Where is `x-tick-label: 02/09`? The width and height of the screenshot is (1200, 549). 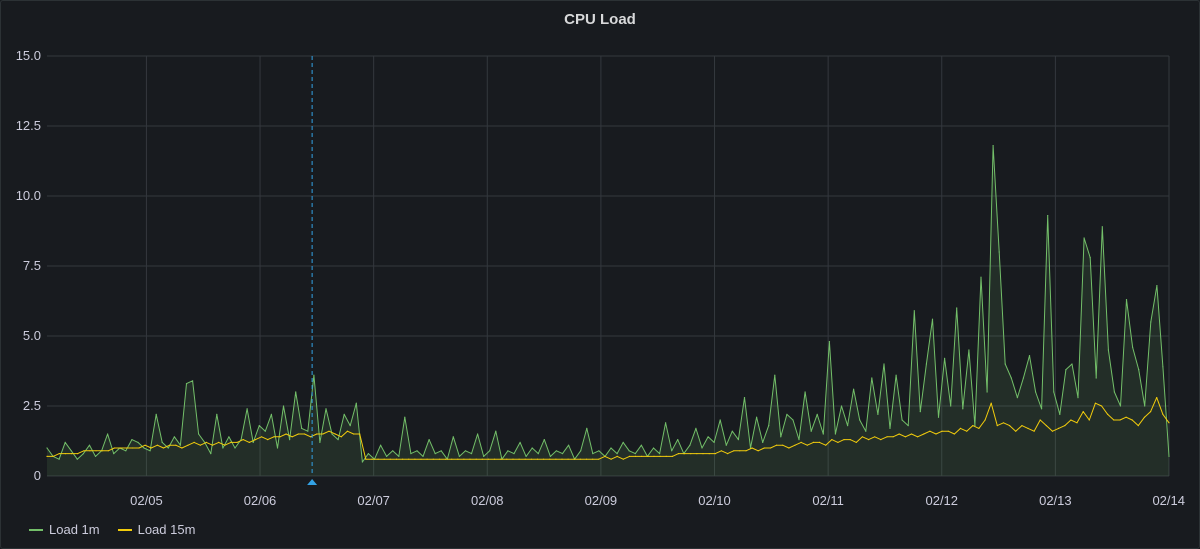 x-tick-label: 02/09 is located at coordinates (601, 500).